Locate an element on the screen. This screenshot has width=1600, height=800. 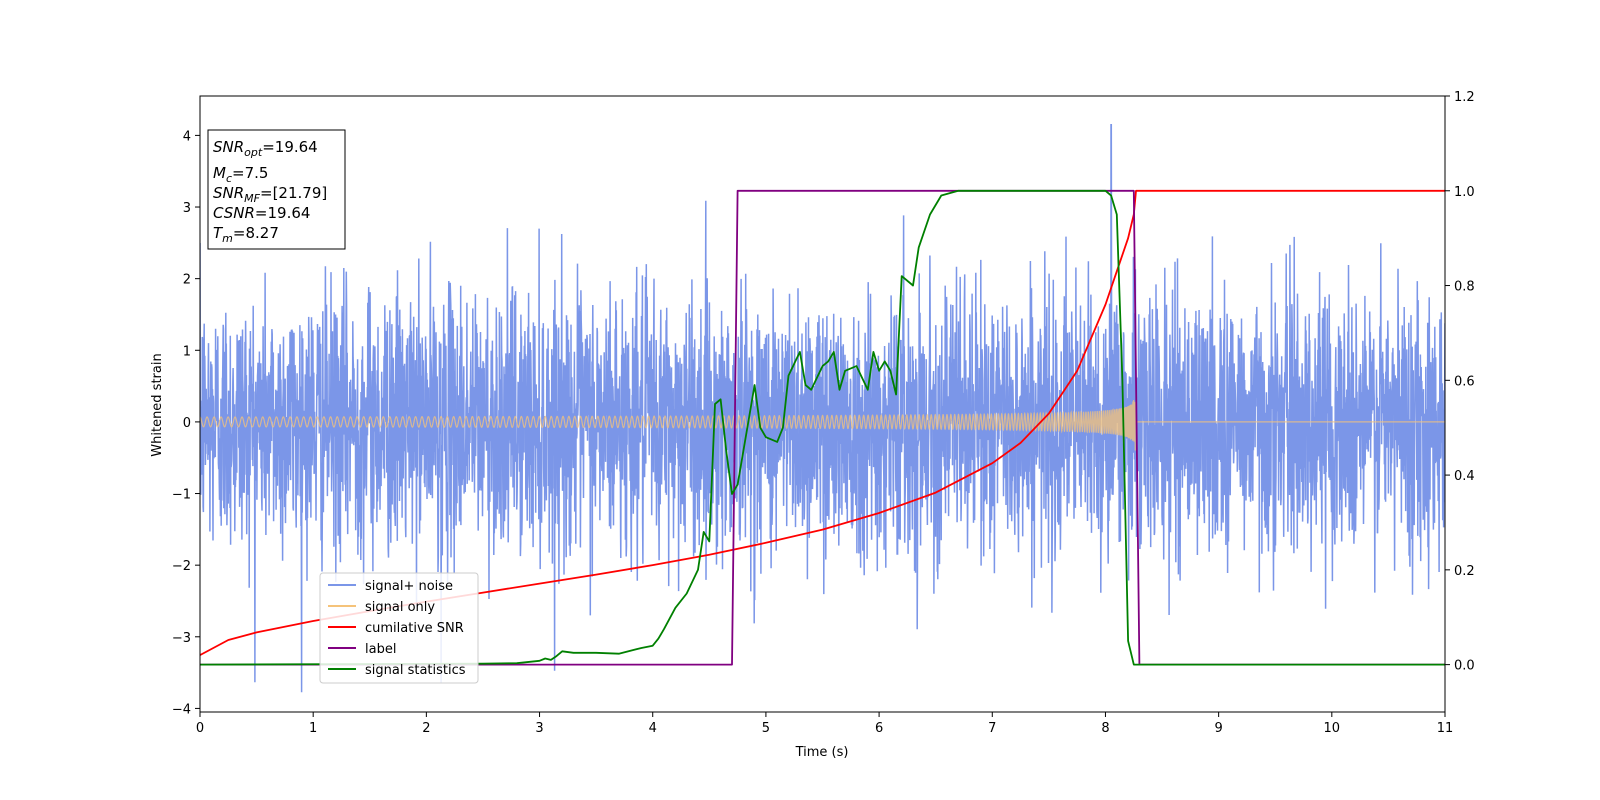
info-csnr: CSNR=19.64 is located at coordinates (261, 213).